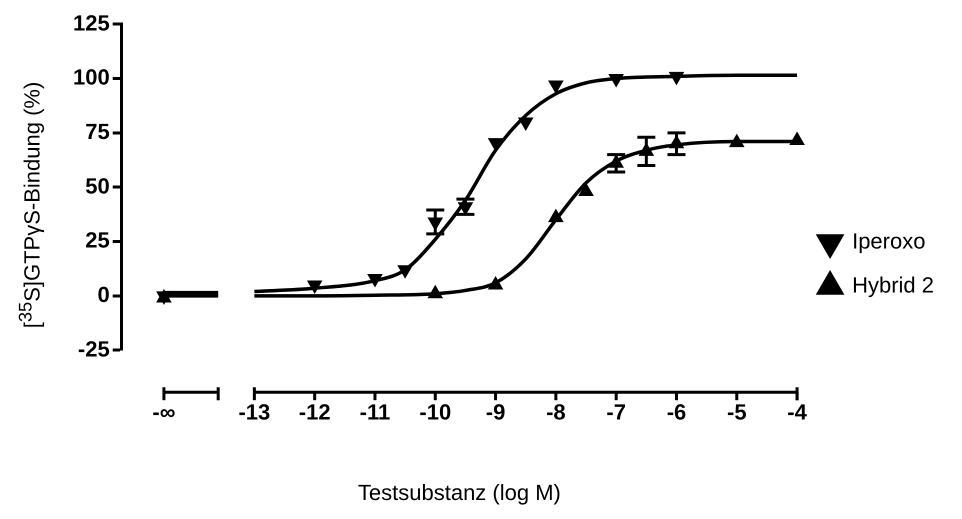  What do you see at coordinates (893, 285) in the screenshot?
I see `legend-label: Hybrid 2` at bounding box center [893, 285].